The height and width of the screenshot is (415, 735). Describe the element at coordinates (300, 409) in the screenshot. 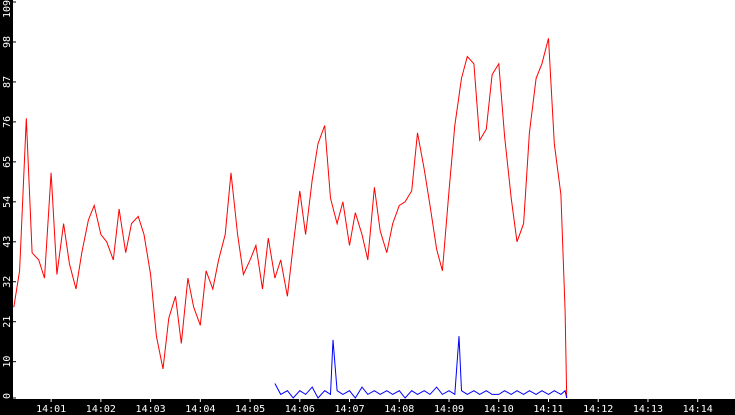

I see `x-tick-label: 14:06` at that location.